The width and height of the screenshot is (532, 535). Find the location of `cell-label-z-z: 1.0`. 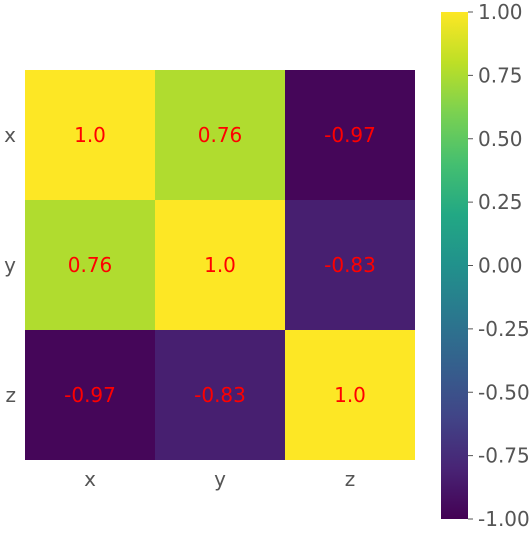

cell-label-z-z: 1.0 is located at coordinates (350, 395).